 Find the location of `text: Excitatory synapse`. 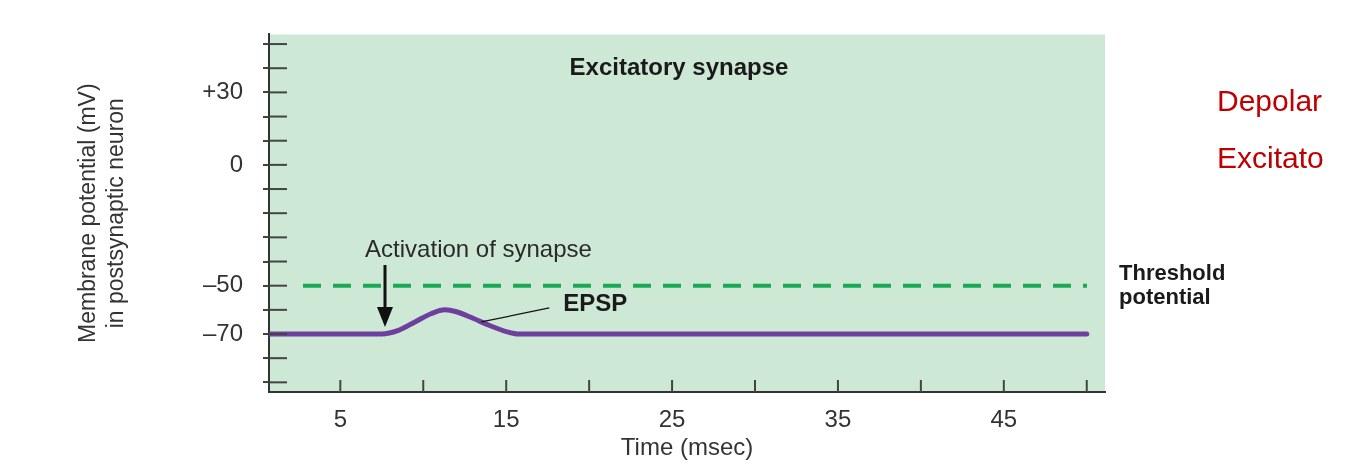

text: Excitatory synapse is located at coordinates (679, 67).